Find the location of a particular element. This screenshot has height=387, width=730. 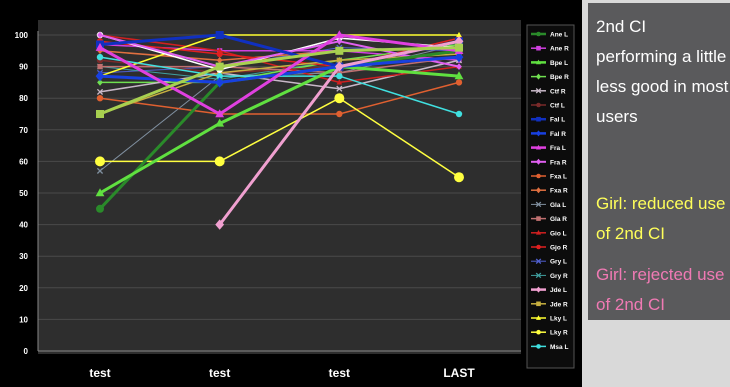

legend-entry: Fxa R is located at coordinates (549, 191).